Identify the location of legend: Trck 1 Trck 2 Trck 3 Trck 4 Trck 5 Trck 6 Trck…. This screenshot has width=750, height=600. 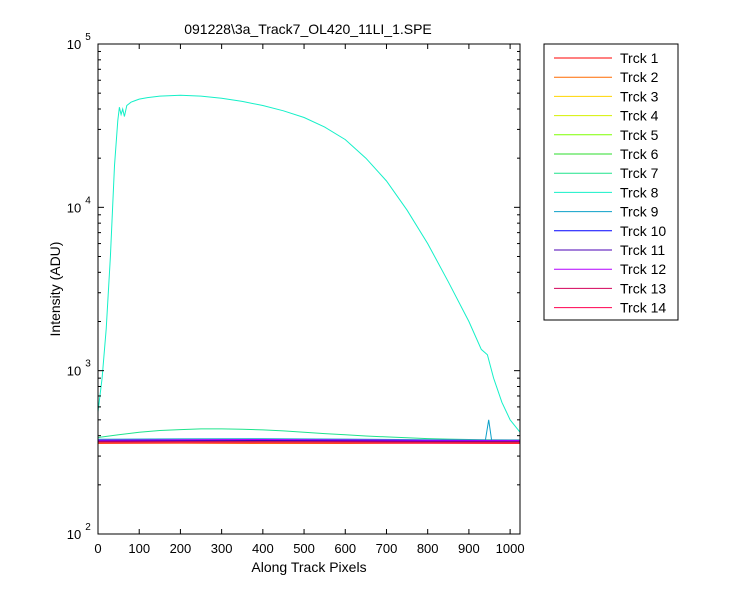
(611, 182).